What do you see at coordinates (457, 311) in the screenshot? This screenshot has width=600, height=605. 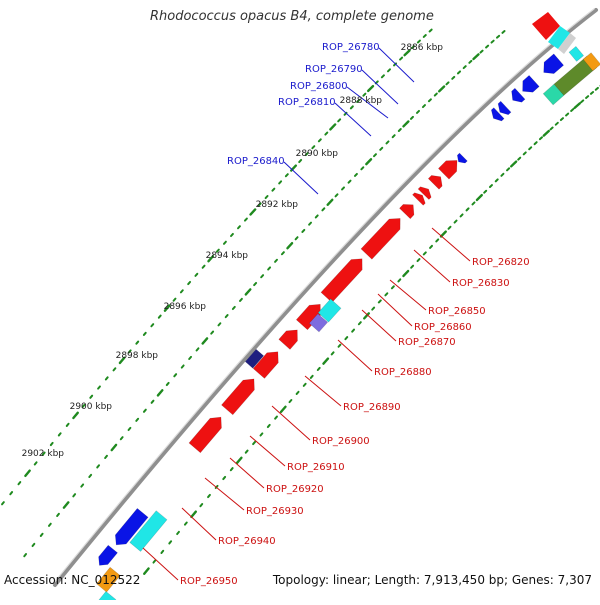 I see `gene-label-rop-26850: ROP_26850` at bounding box center [457, 311].